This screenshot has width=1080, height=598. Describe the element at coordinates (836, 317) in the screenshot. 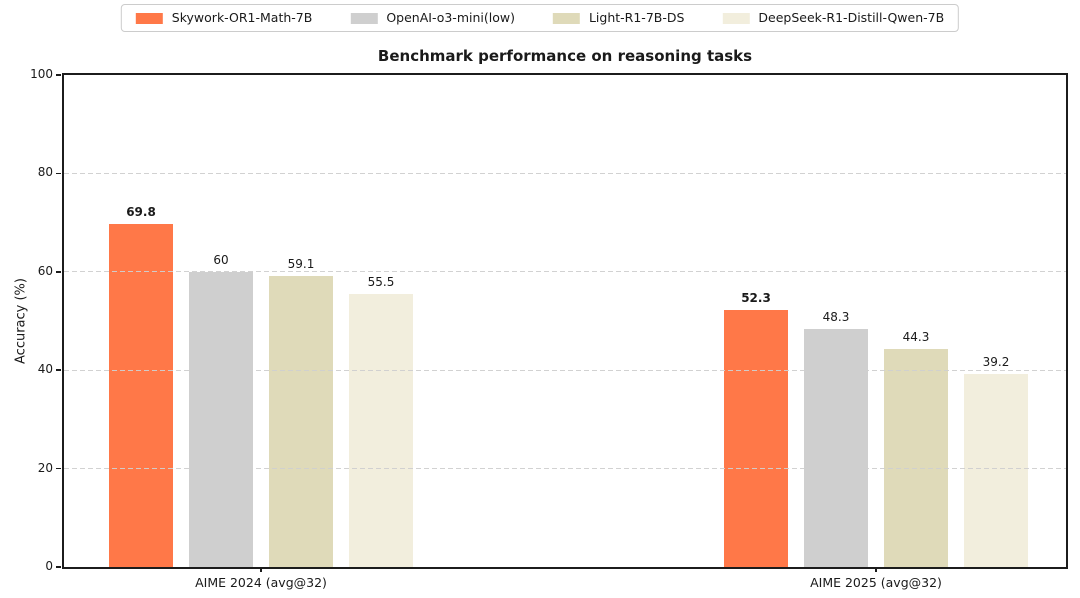

I see `bar-value-label: 48.3` at that location.